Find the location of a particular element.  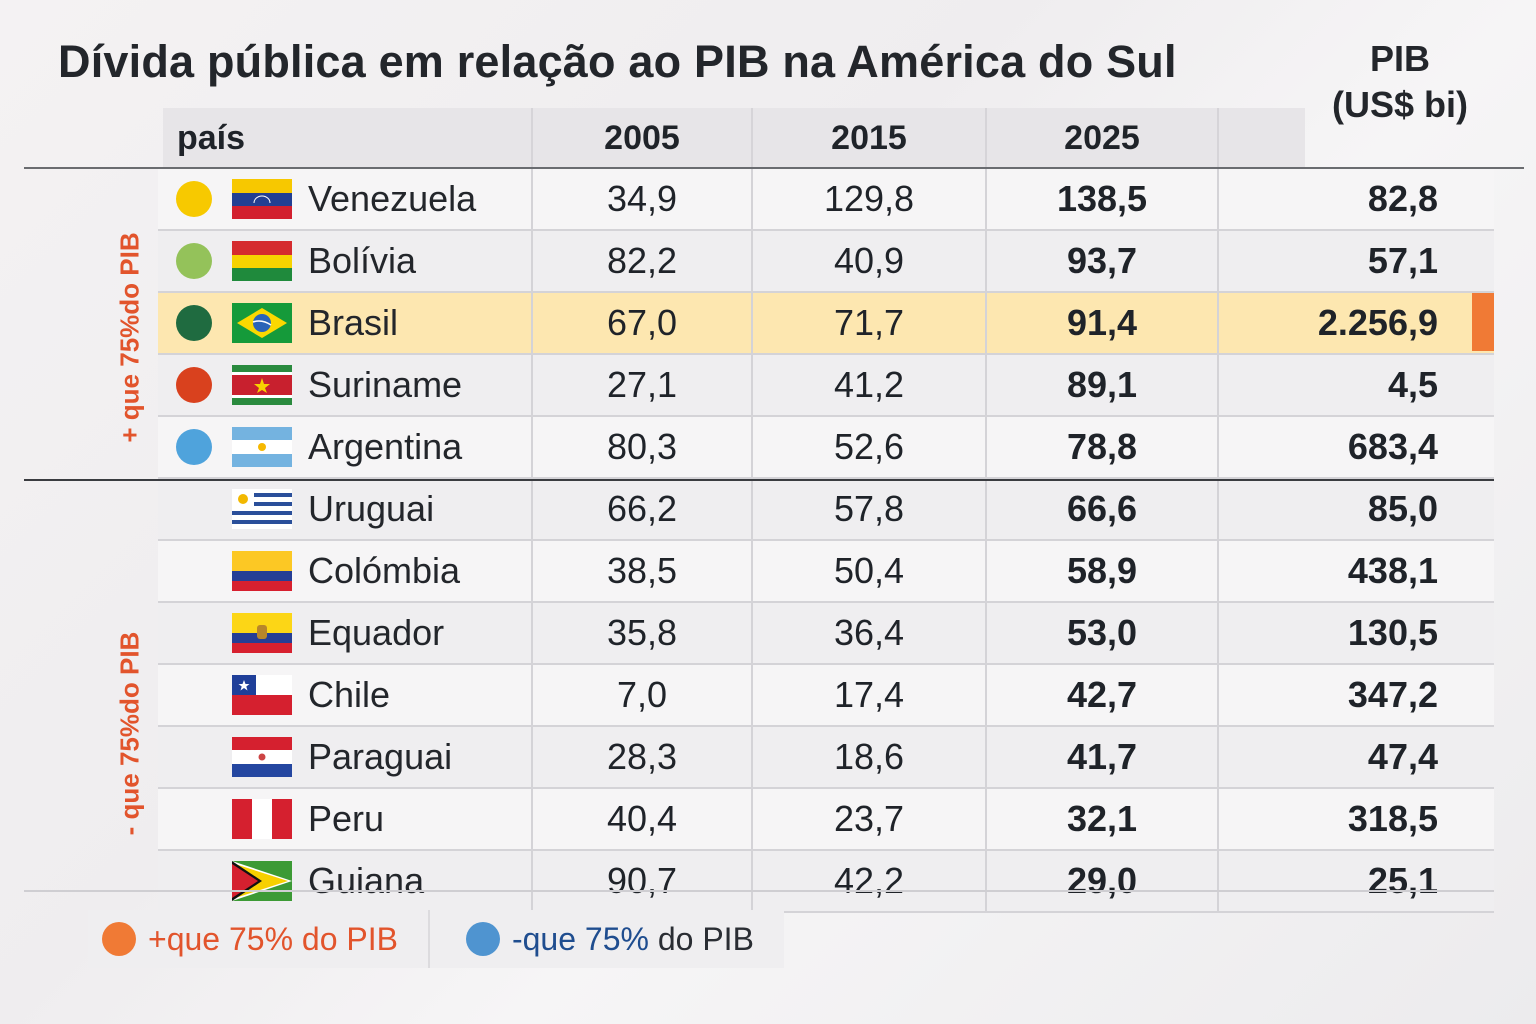

country-name: Peru is located at coordinates (346, 818).